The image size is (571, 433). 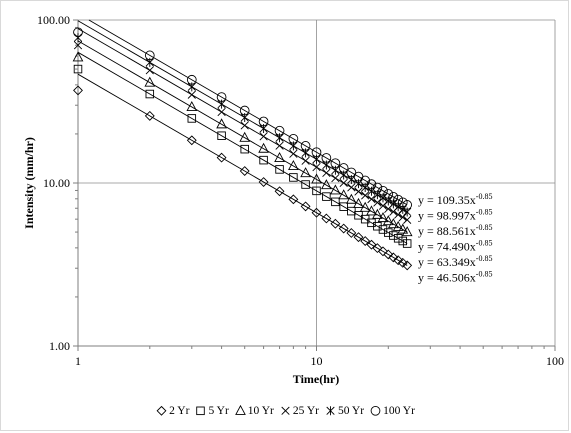 What do you see at coordinates (375, 410) in the screenshot?
I see `circle-marker-icon` at bounding box center [375, 410].